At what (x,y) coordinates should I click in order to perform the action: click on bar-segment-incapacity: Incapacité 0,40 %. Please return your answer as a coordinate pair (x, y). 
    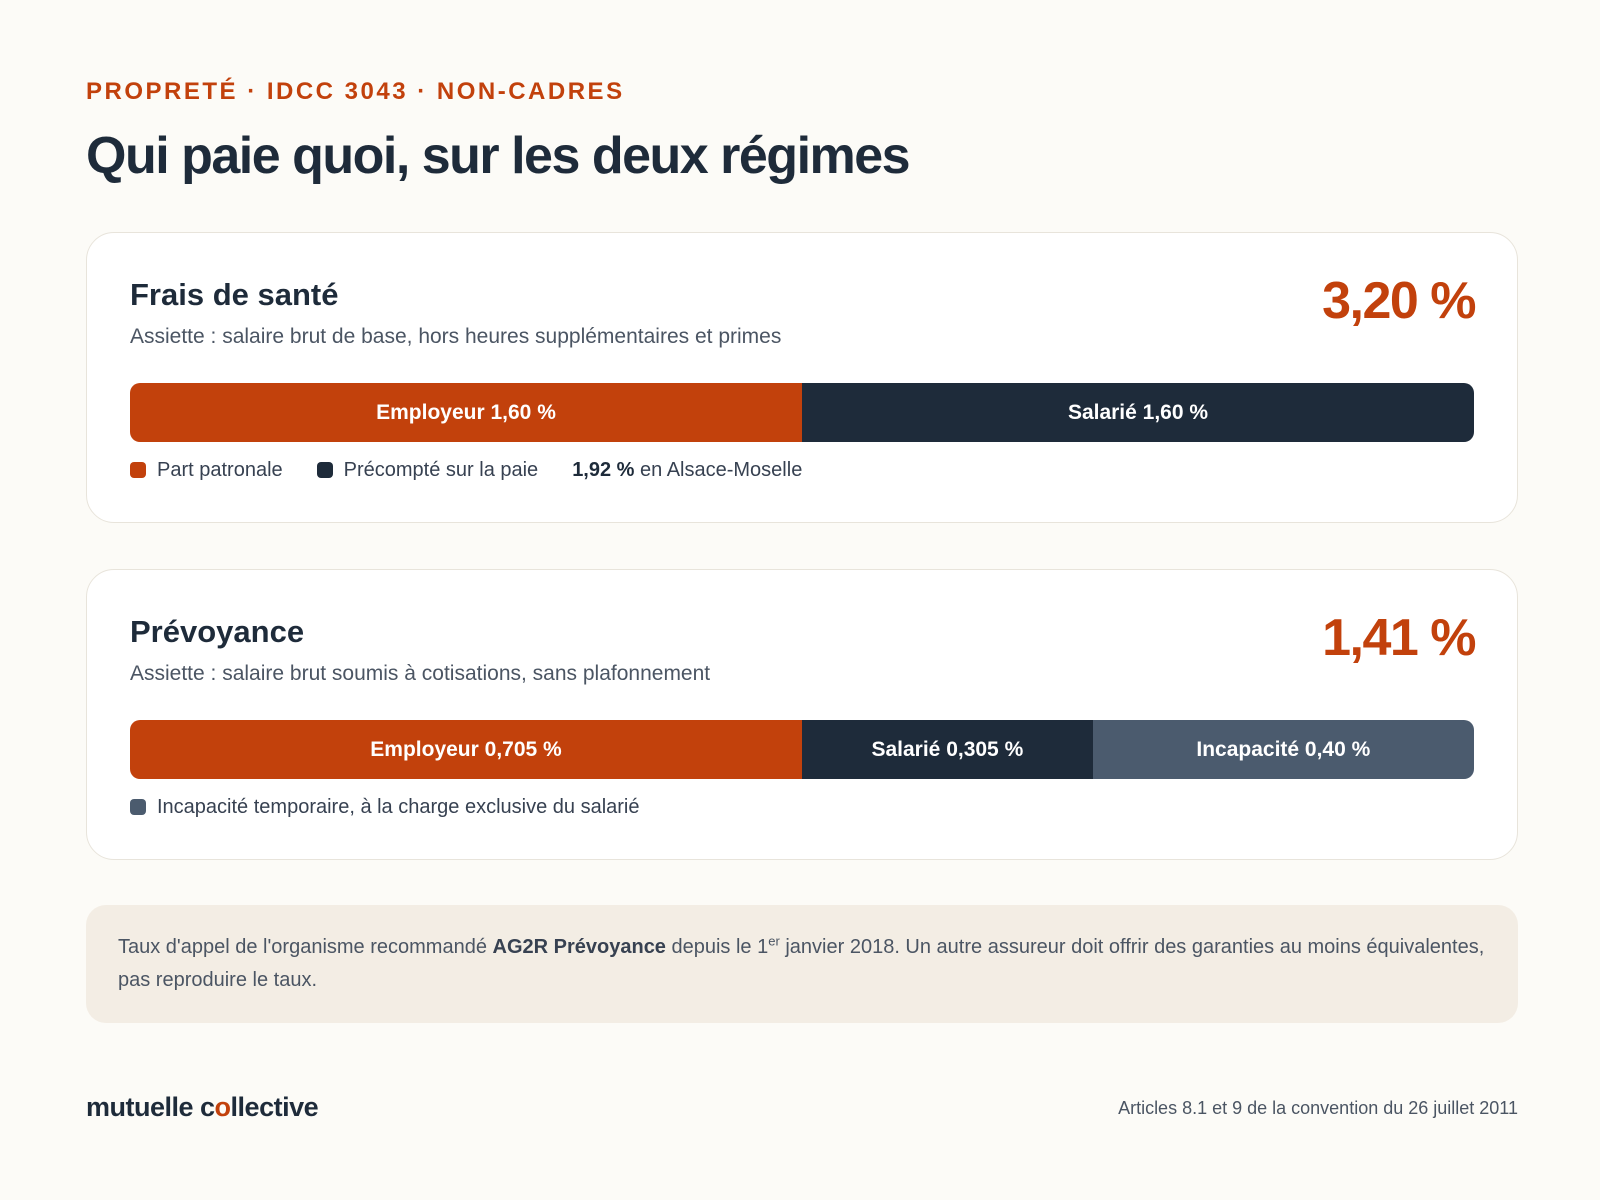
    Looking at the image, I should click on (1283, 749).